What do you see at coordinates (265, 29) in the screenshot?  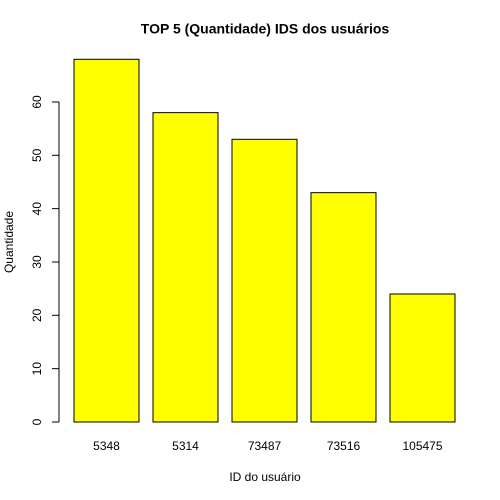 I see `chart-title: TOP 5 (Quantidade) IDS dos usuários` at bounding box center [265, 29].